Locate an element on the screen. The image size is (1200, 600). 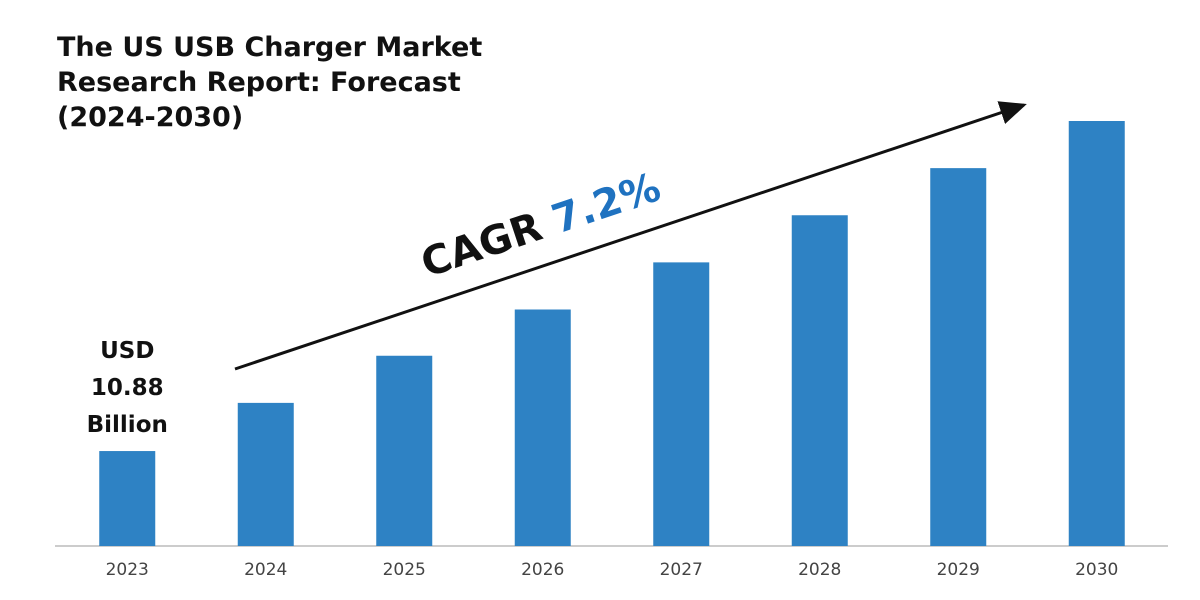
x-tick-label: 2030 is located at coordinates (1096, 570).